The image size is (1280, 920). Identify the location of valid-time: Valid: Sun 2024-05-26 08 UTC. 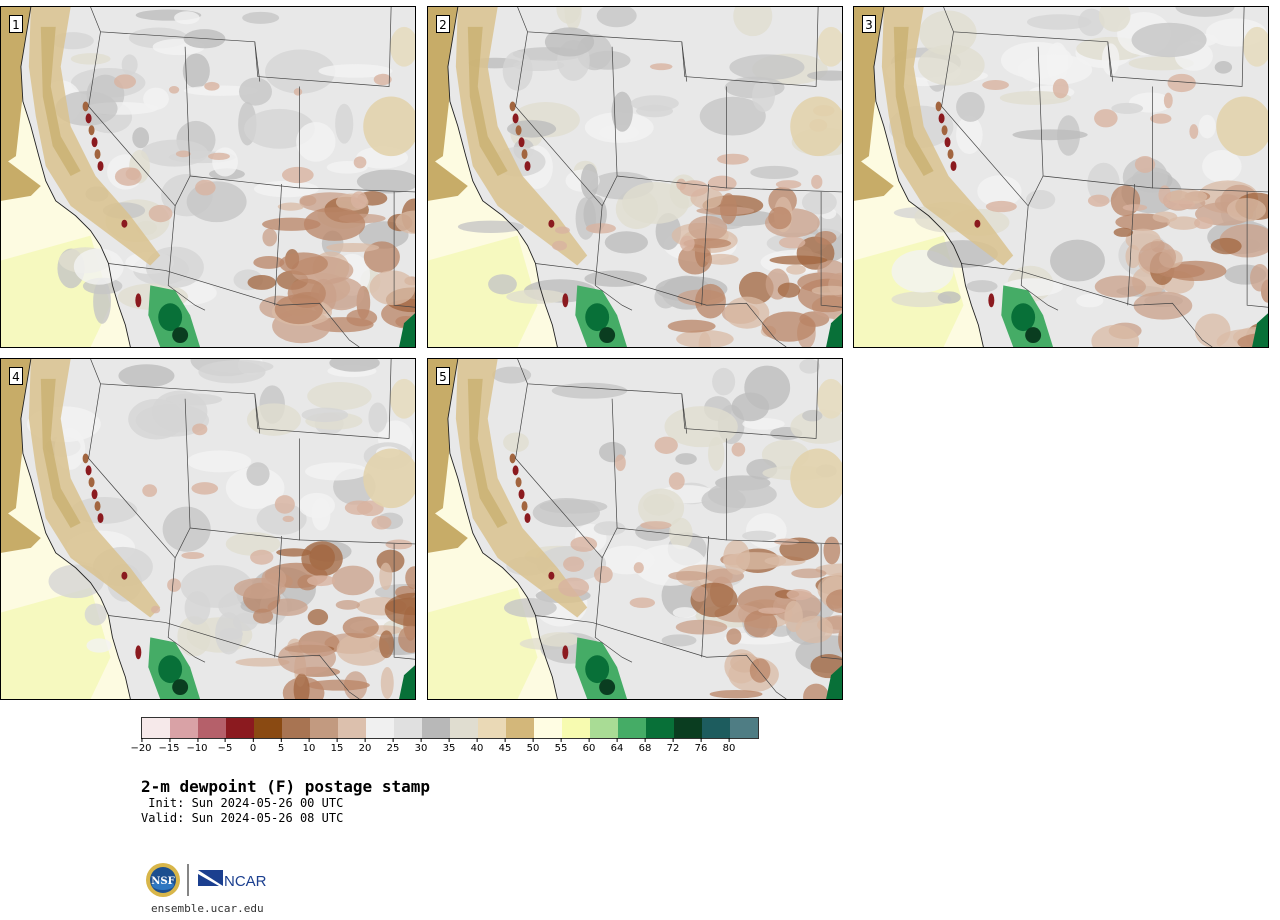
(242, 818).